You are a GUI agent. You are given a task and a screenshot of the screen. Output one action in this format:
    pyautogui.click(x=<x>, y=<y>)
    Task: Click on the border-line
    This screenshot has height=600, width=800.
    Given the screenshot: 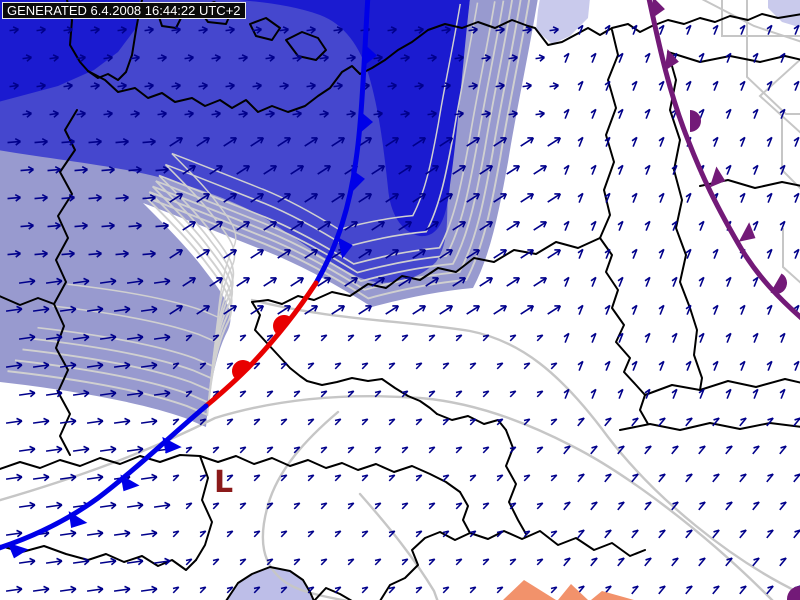 What is the action you would take?
    pyautogui.click(x=471, y=422)
    